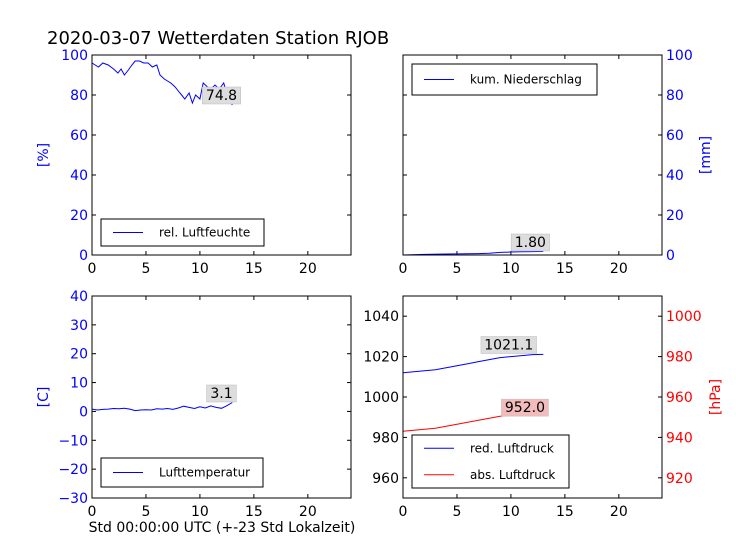  Describe the element at coordinates (204, 233) in the screenshot. I see `legend-entry: rel. Luftfeuchte` at that location.